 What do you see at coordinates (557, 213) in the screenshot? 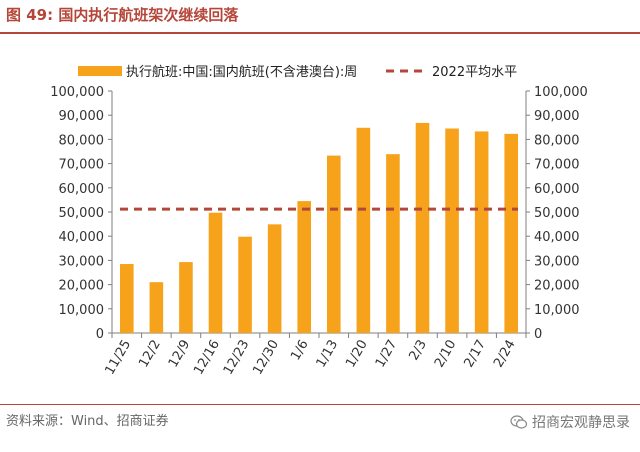
I see `y2-tick-label: 50,000` at bounding box center [557, 213].